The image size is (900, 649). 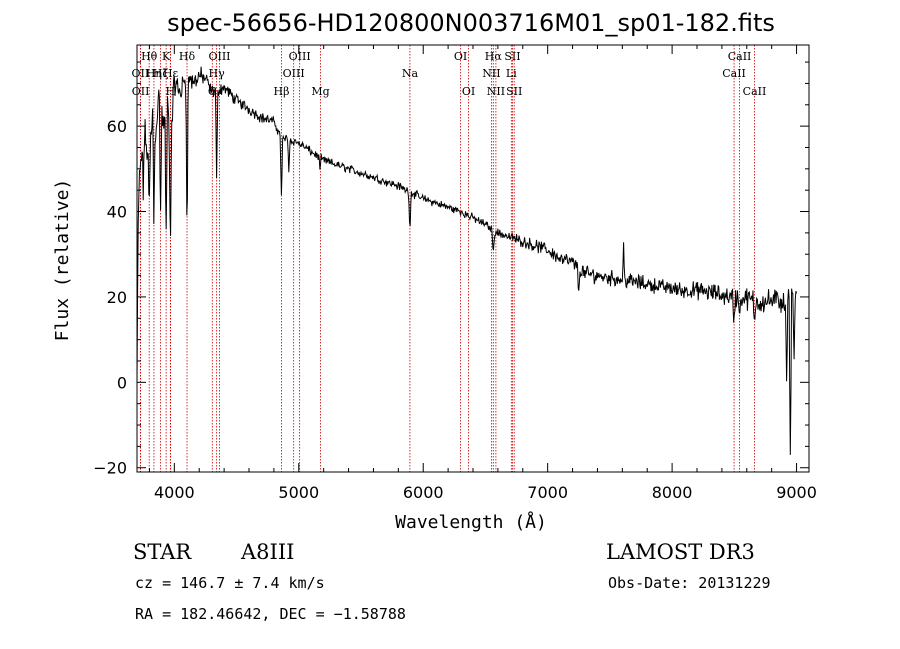 What do you see at coordinates (494, 56) in the screenshot?
I see `line-label: Hα` at bounding box center [494, 56].